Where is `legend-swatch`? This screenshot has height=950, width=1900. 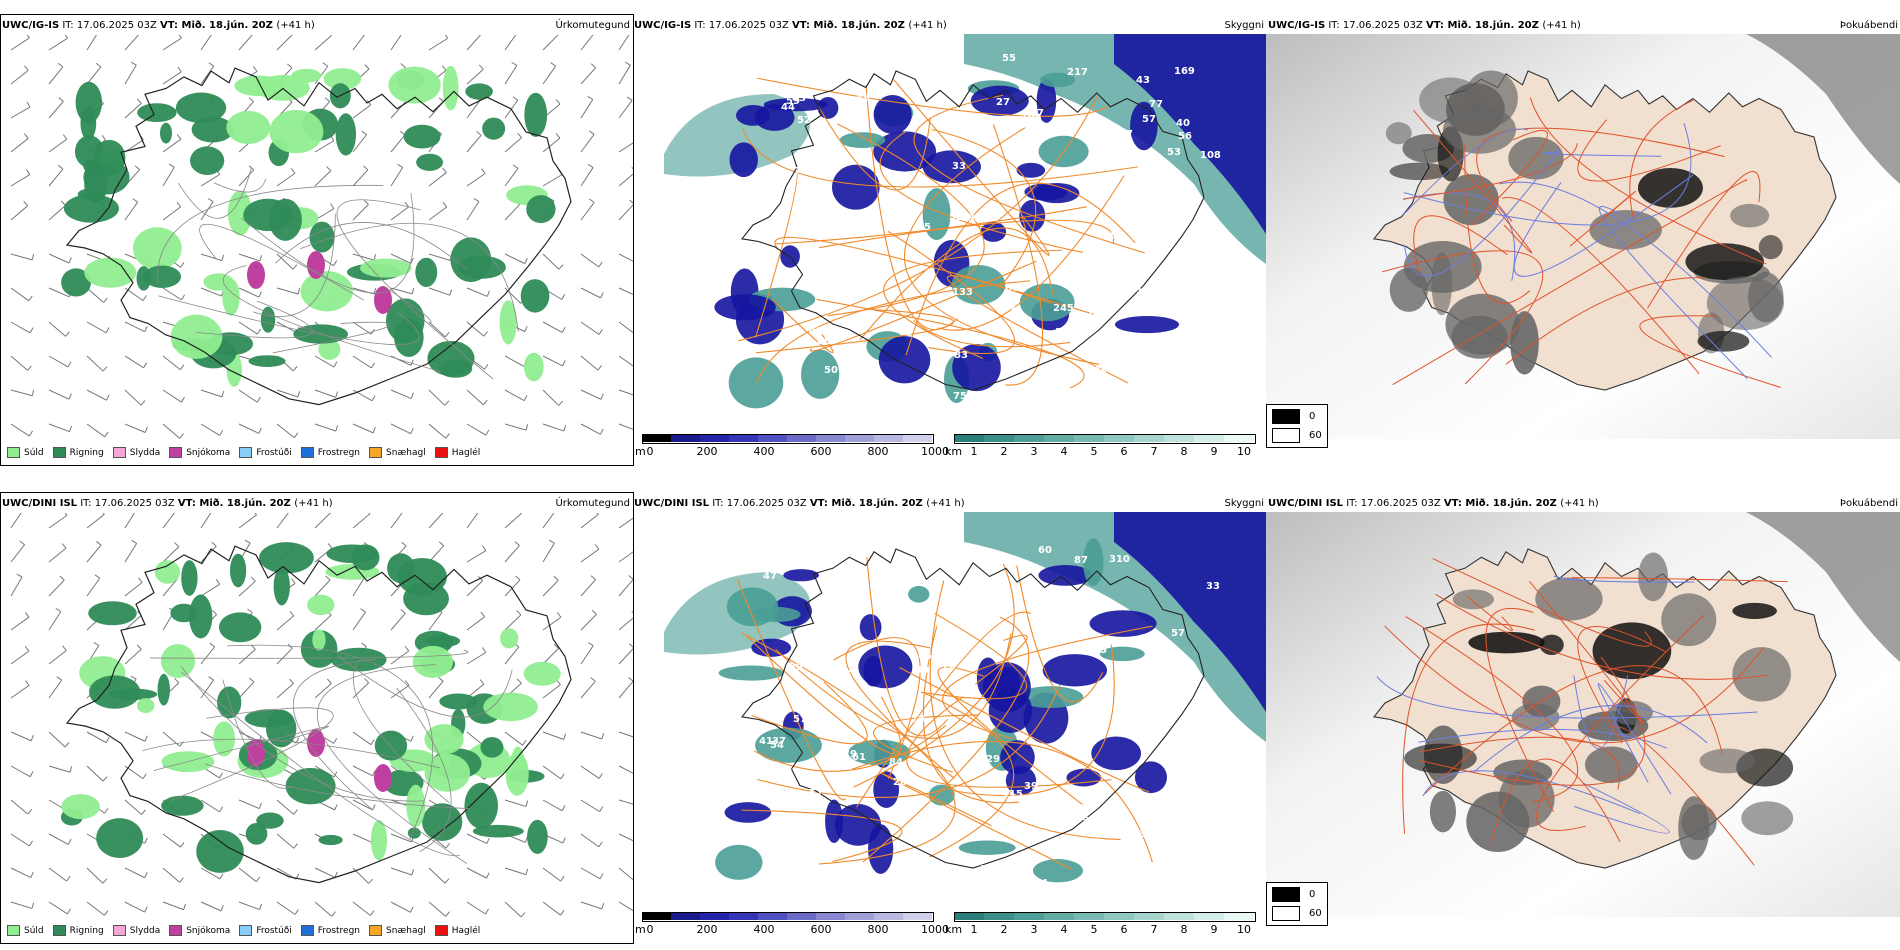 legend-swatch is located at coordinates (307, 930).